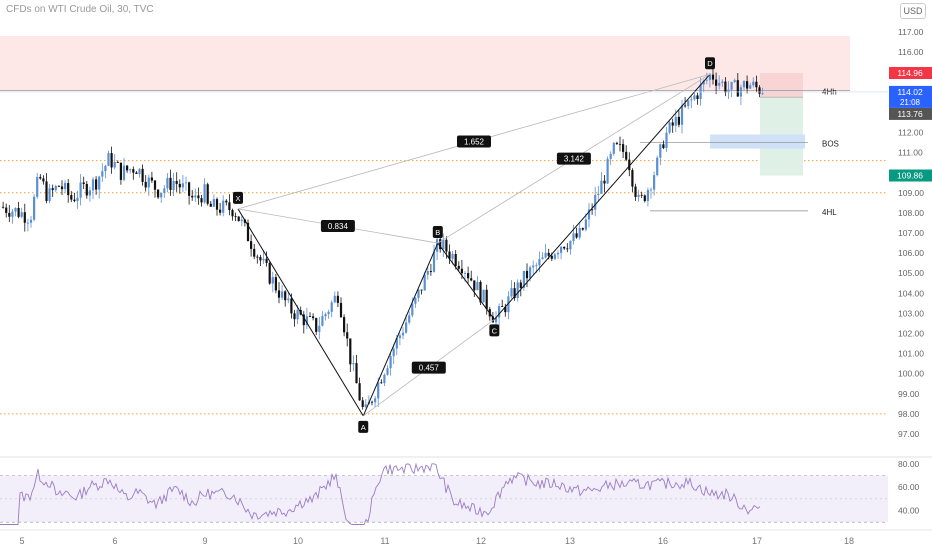 The width and height of the screenshot is (932, 550). Describe the element at coordinates (830, 144) in the screenshot. I see `level-label-bos: BOS` at that location.